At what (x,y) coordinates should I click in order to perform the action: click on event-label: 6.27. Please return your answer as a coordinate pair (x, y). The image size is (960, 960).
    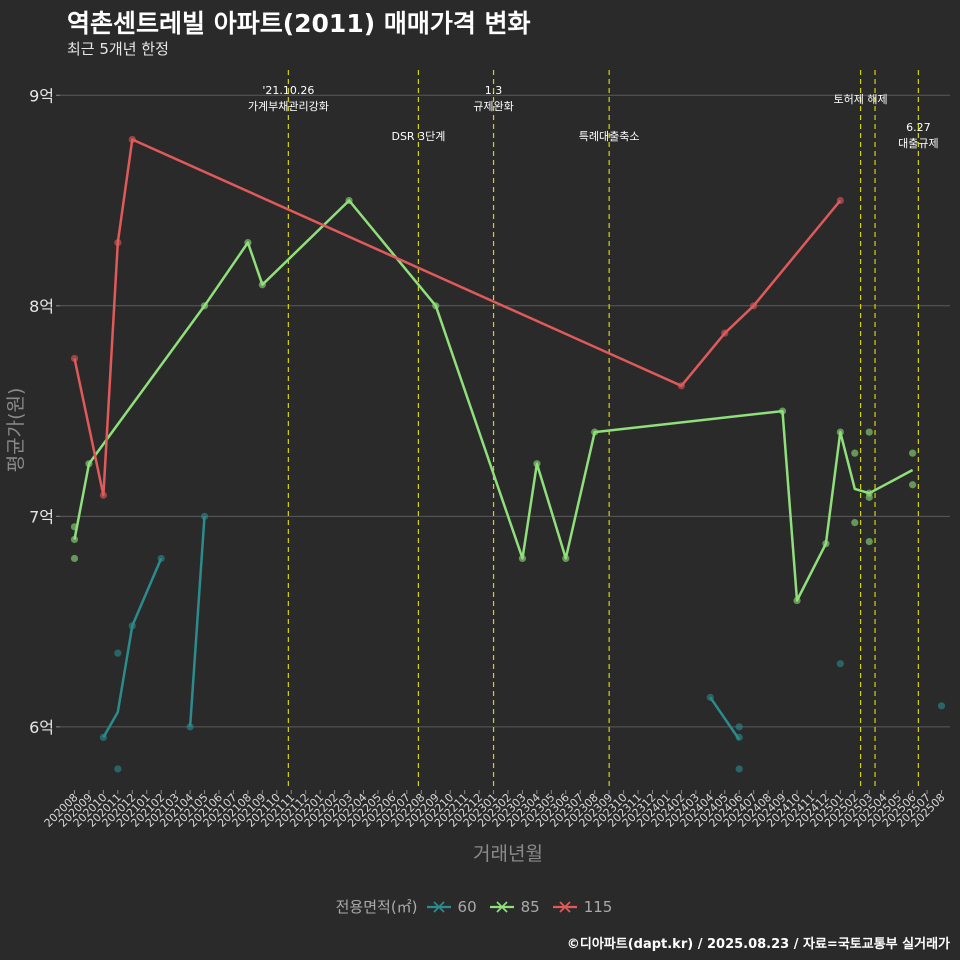
    Looking at the image, I should click on (918, 127).